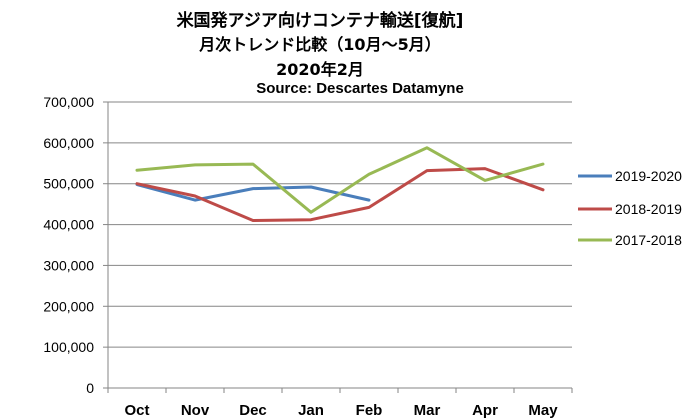  I want to click on legend-label: 2017-2018, so click(648, 240).